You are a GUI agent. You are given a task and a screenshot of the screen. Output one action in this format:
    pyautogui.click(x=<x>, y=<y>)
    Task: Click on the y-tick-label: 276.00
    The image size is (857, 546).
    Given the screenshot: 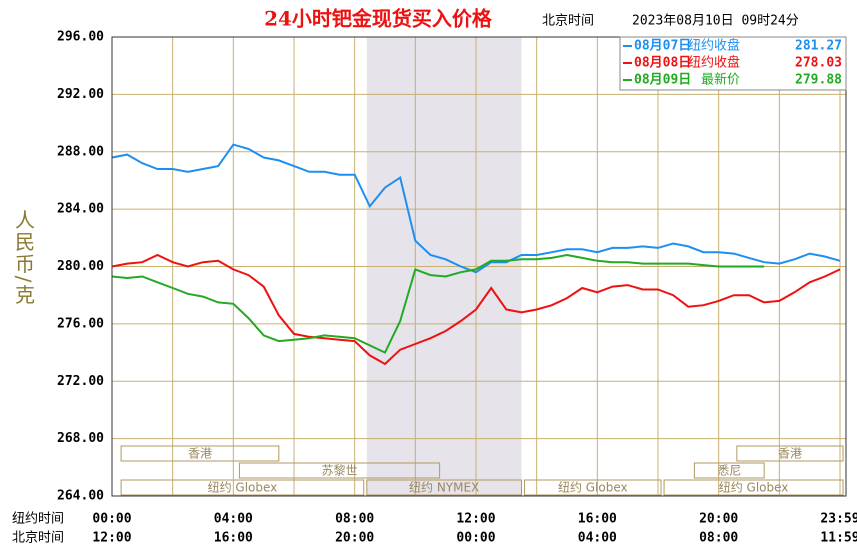 What is the action you would take?
    pyautogui.click(x=80, y=323)
    